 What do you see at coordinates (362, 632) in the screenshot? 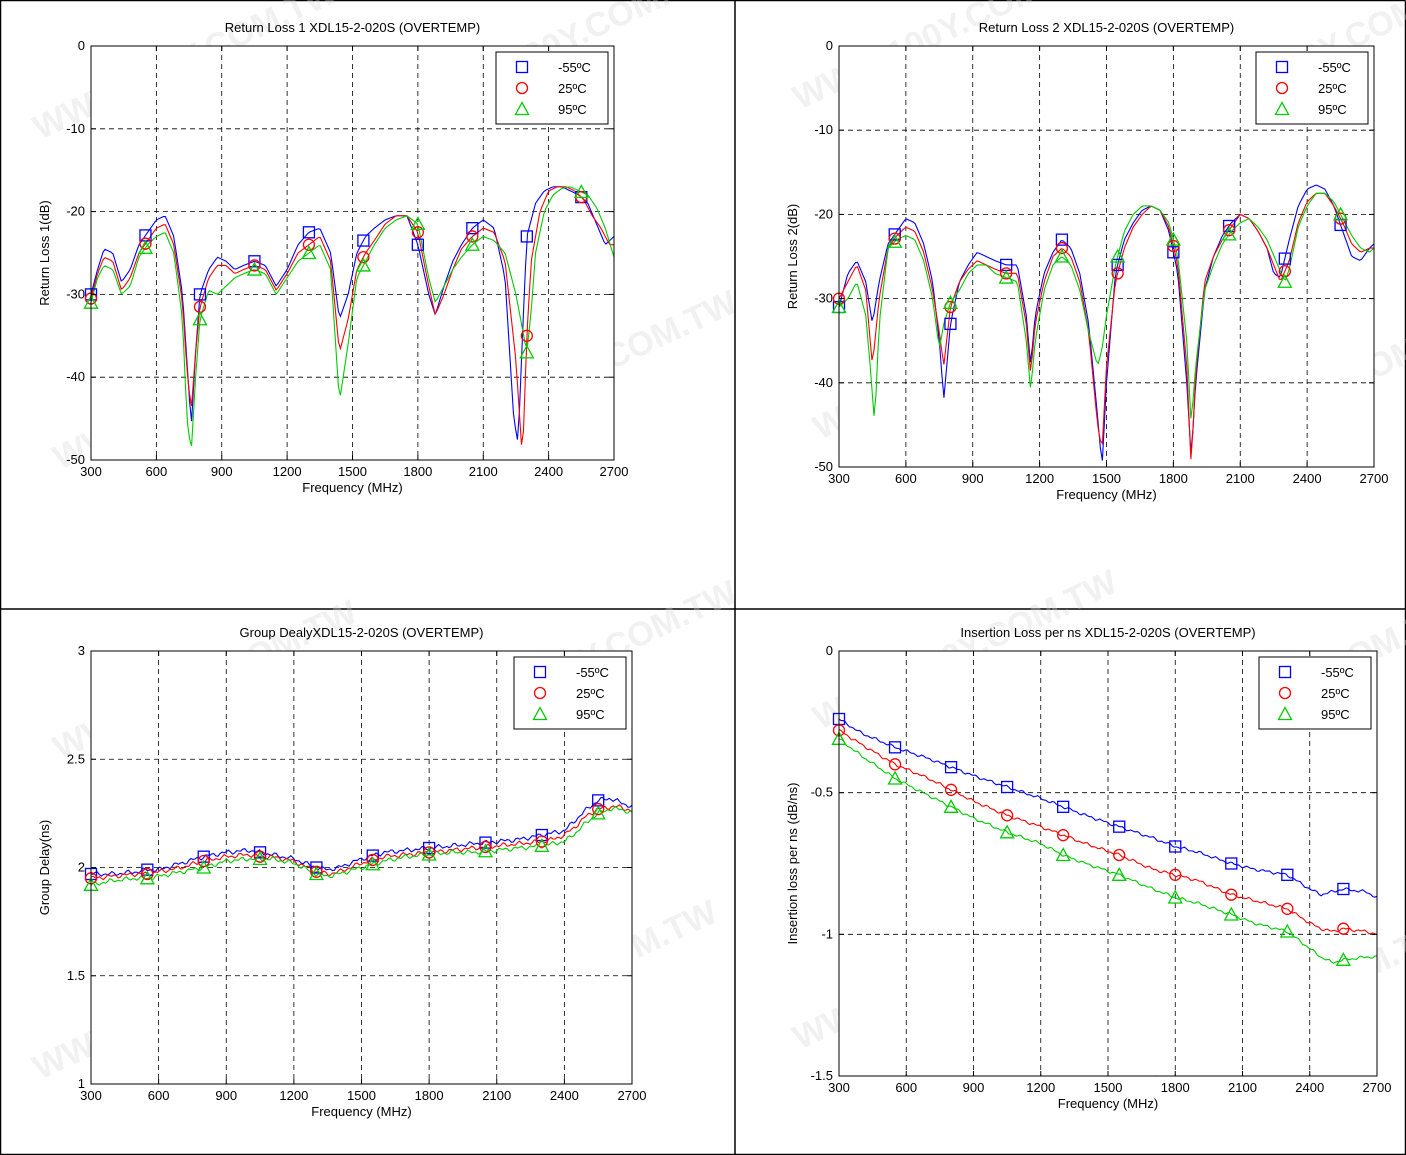
I see `chart-title: Group DealyXDL15-2-020S (OVERTEMP)` at bounding box center [362, 632].